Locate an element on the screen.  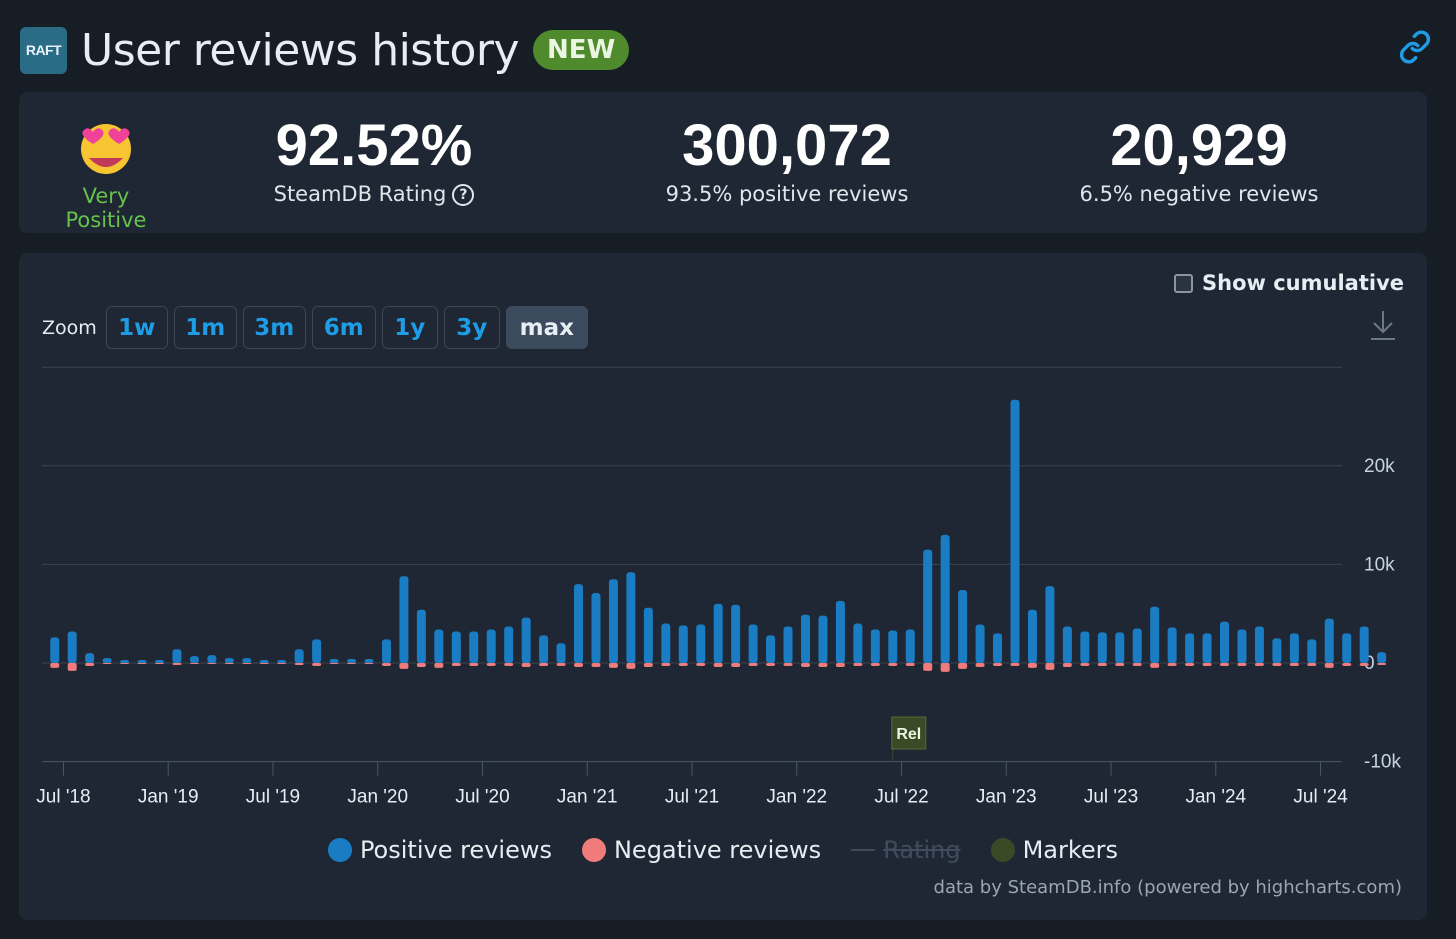
positive-reviews-stat: 300,072 93.5% positive reviews is located at coordinates (787, 162).